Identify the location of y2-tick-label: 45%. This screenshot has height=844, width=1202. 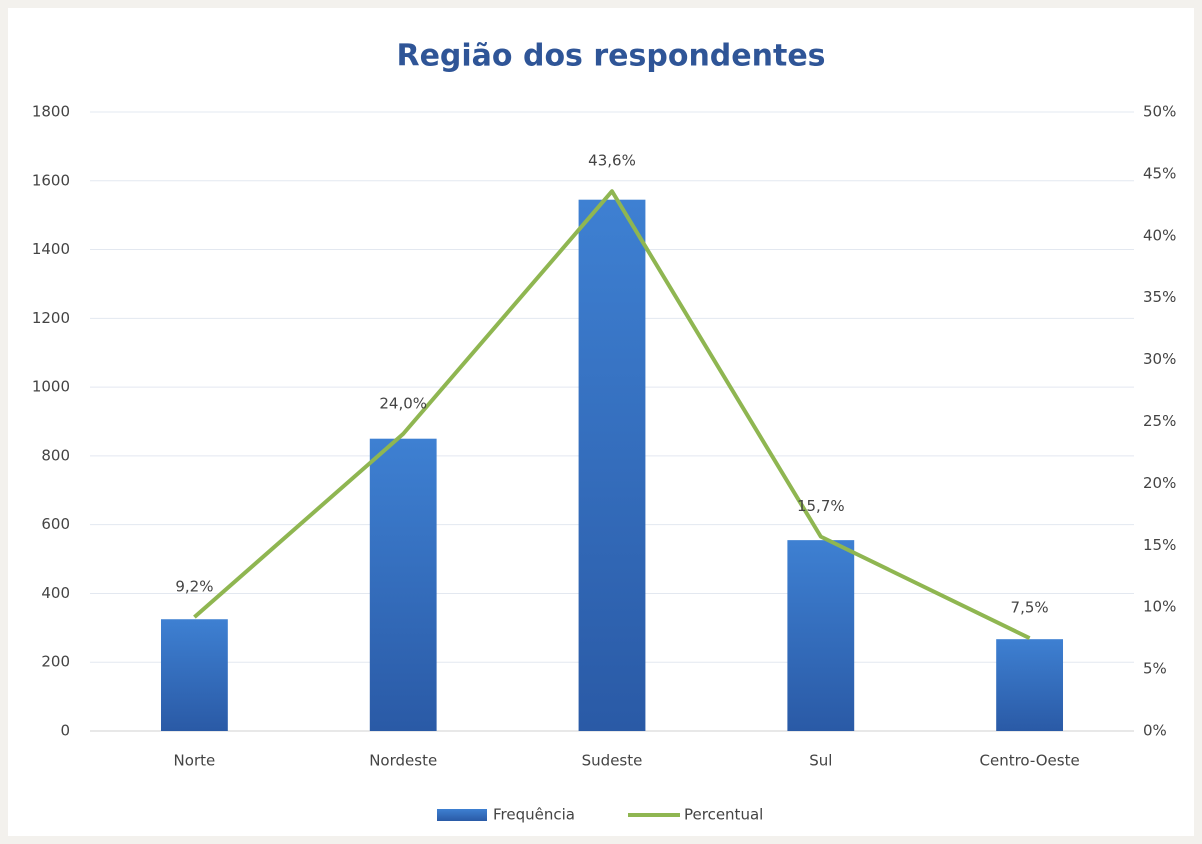
(1159, 173).